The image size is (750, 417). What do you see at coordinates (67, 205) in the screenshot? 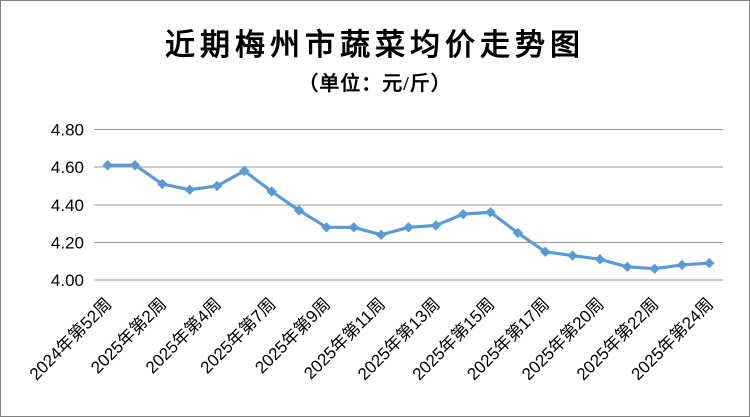
I see `y-tick-label: 4.40` at bounding box center [67, 205].